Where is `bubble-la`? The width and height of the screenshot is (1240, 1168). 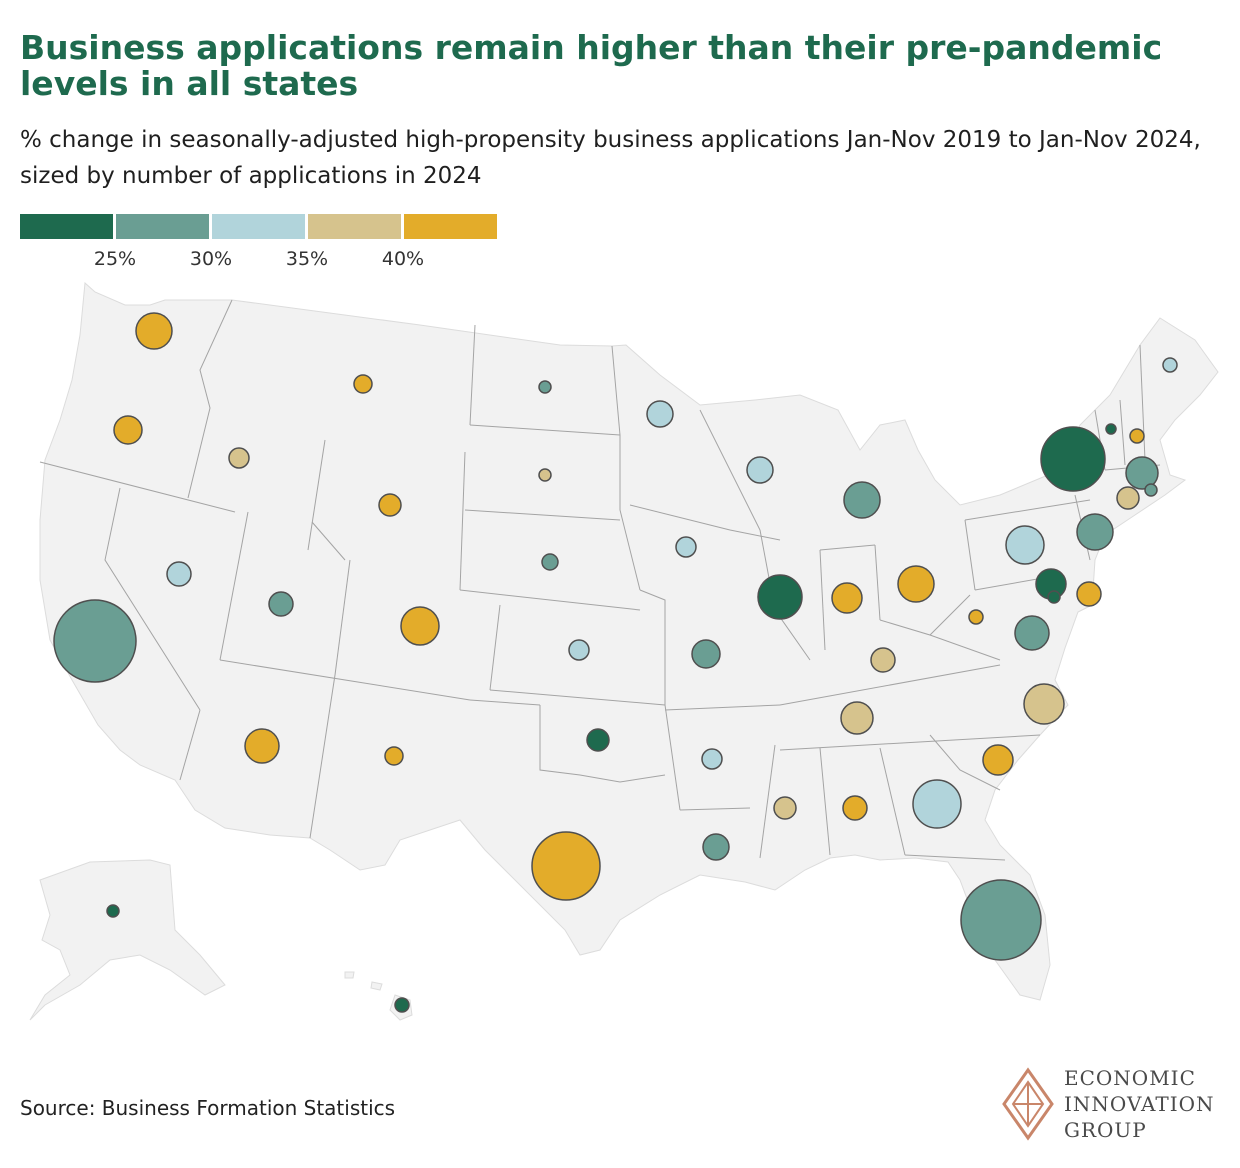
bubble-la is located at coordinates (716, 847).